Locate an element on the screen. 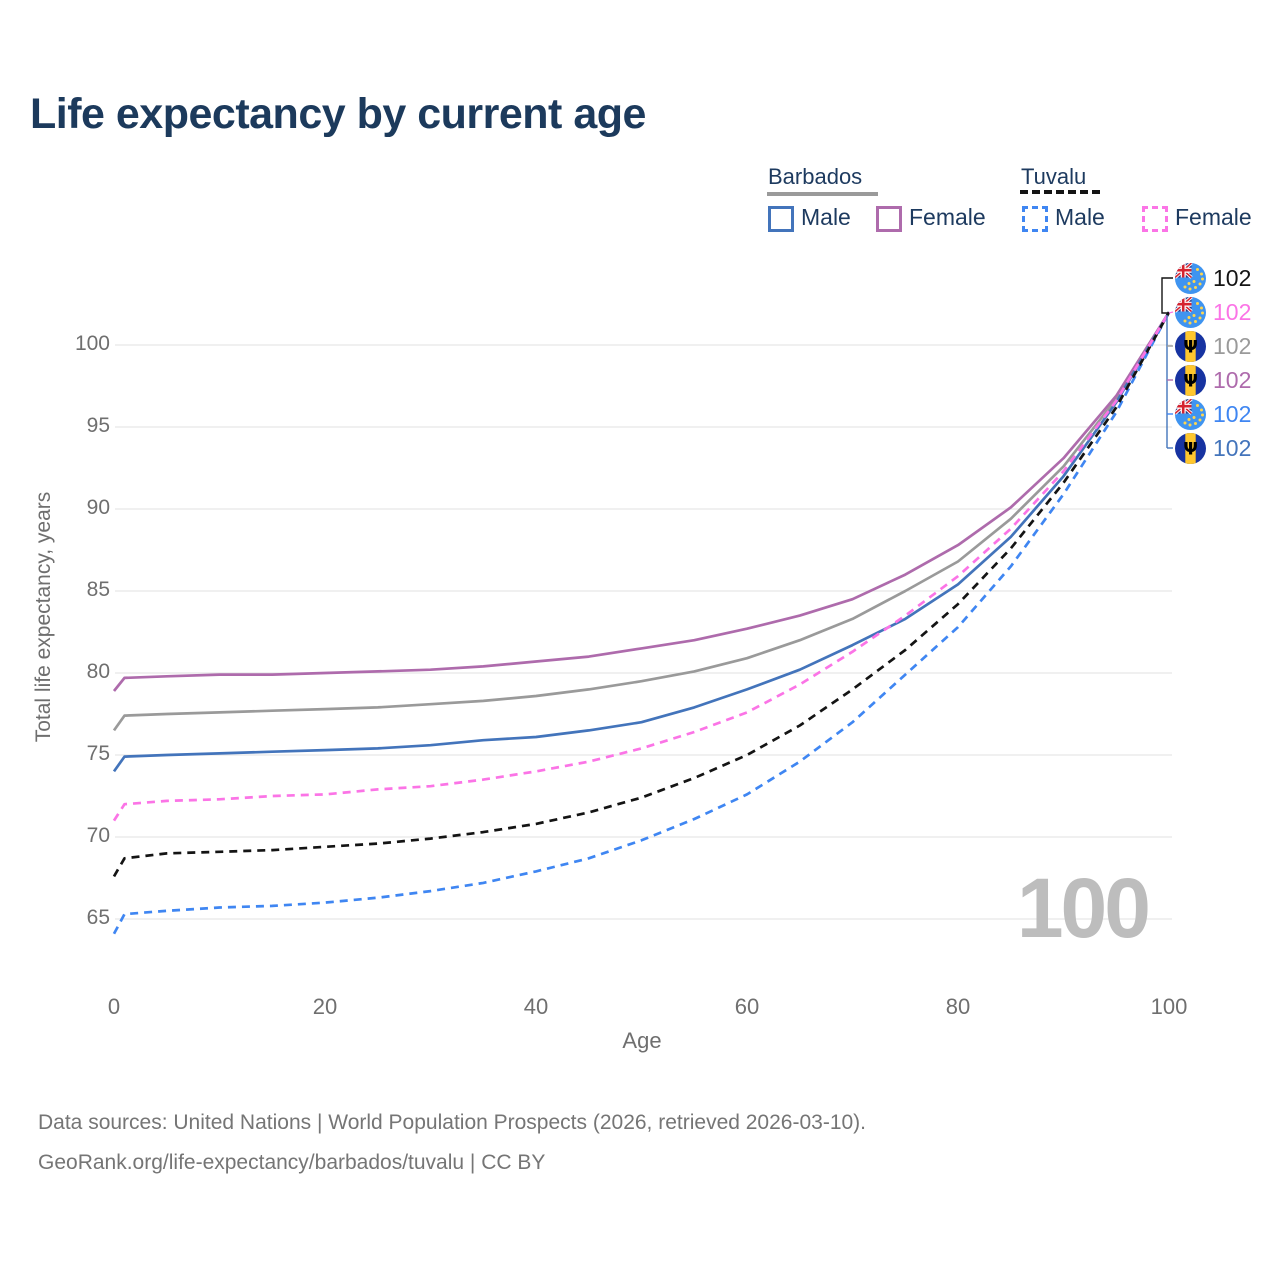 The image size is (1280, 1280). legend-swatch-barbados-male is located at coordinates (781, 219).